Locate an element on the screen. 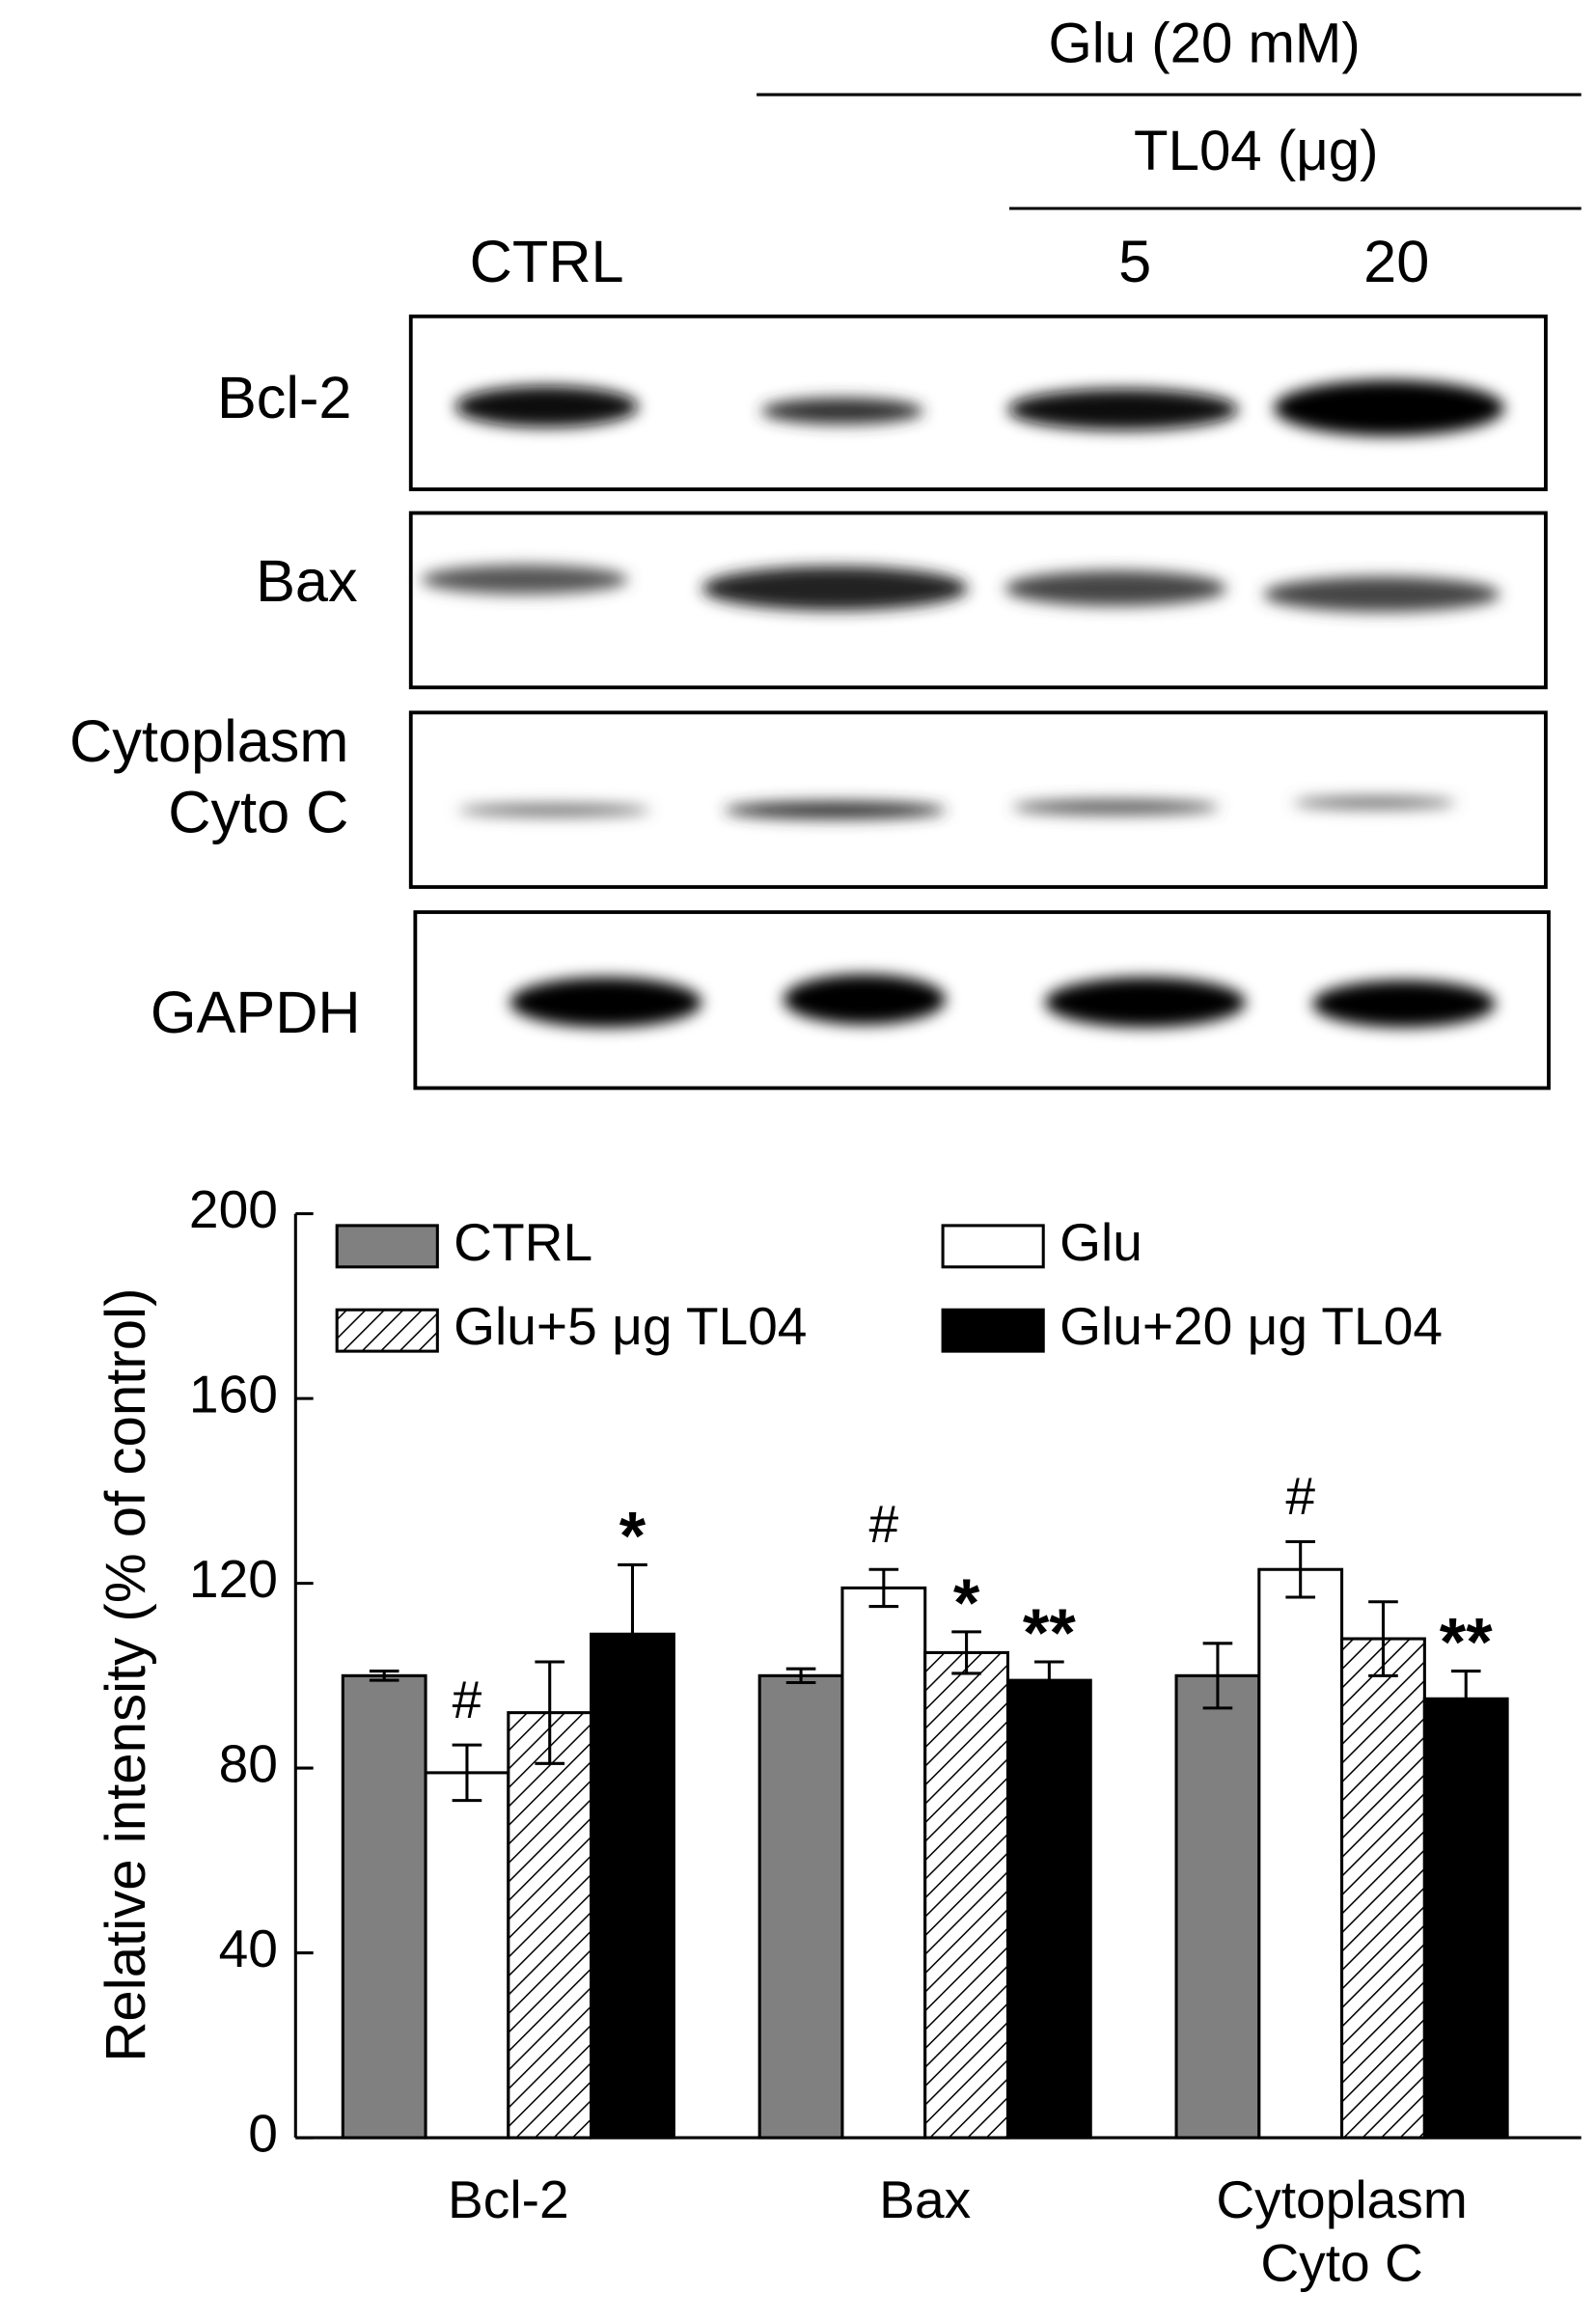 This screenshot has width=1596, height=2321. x-tick-label: Bcl-2 is located at coordinates (509, 2199).